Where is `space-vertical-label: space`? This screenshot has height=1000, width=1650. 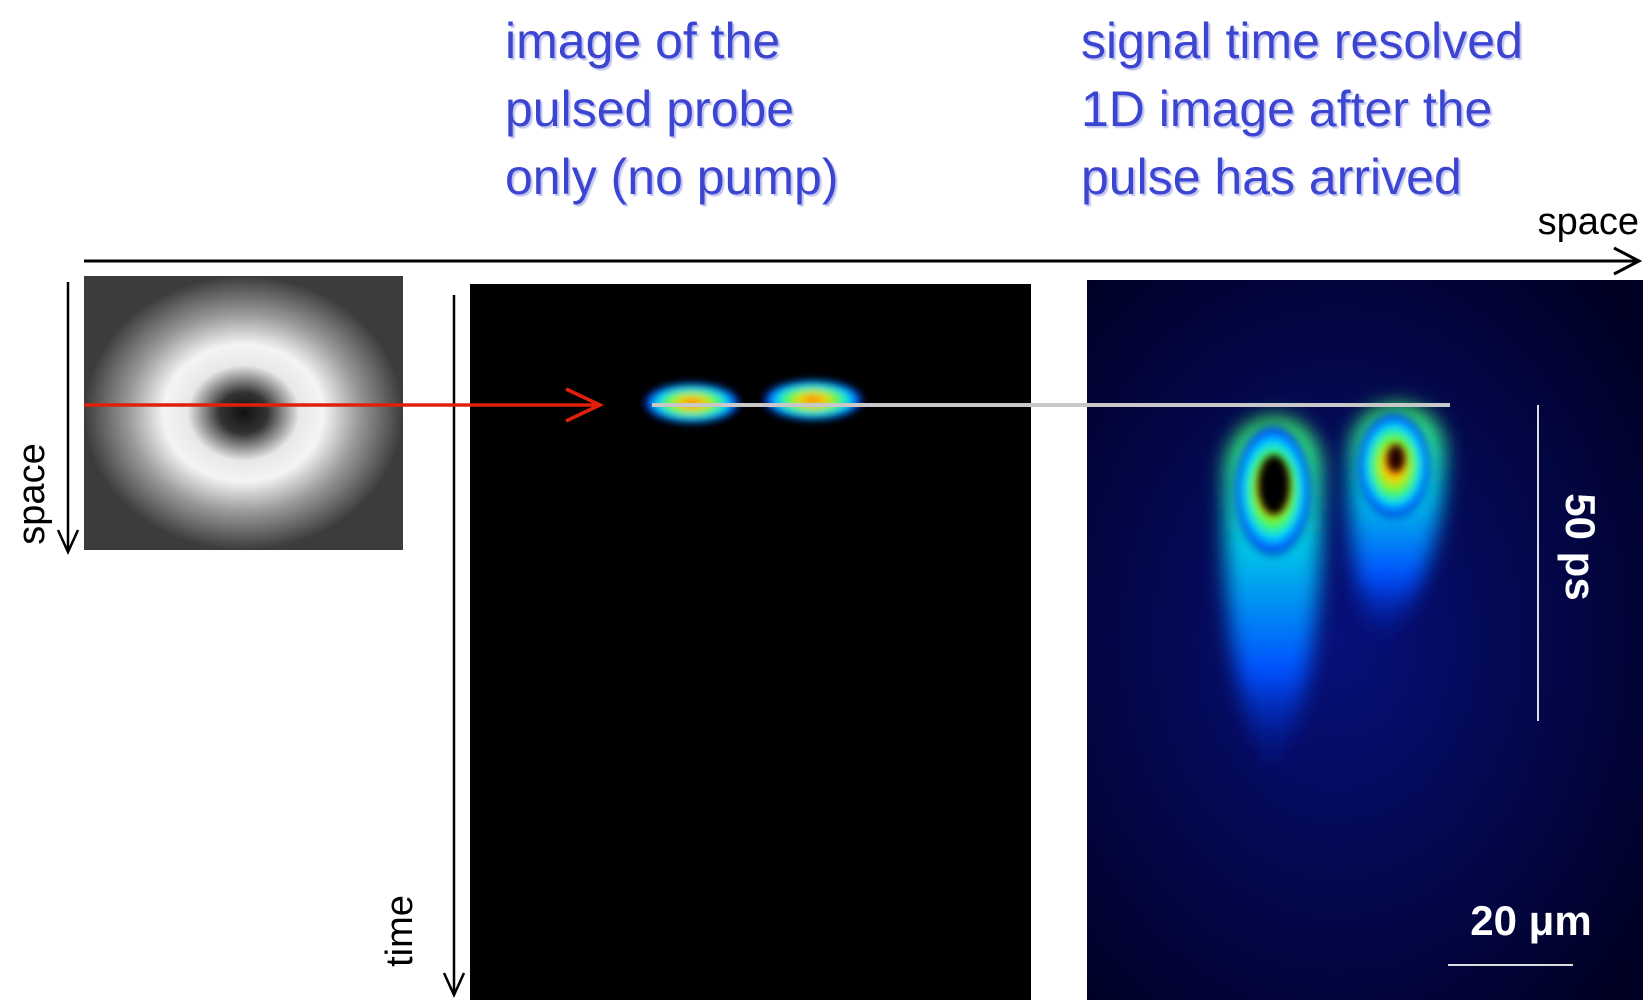
space-vertical-label: space is located at coordinates (32, 493).